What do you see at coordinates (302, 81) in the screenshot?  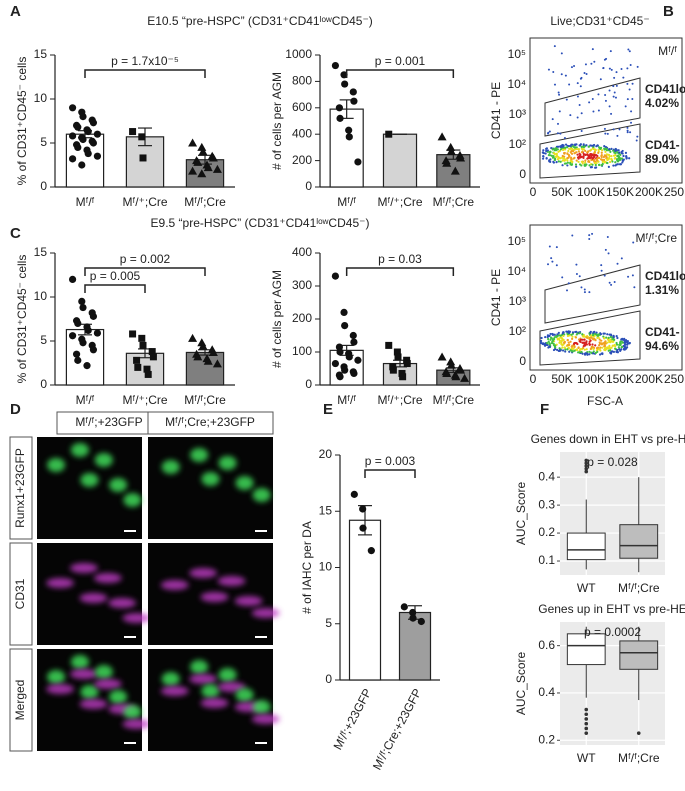 I see `y-tick-label: 800` at bounding box center [302, 81].